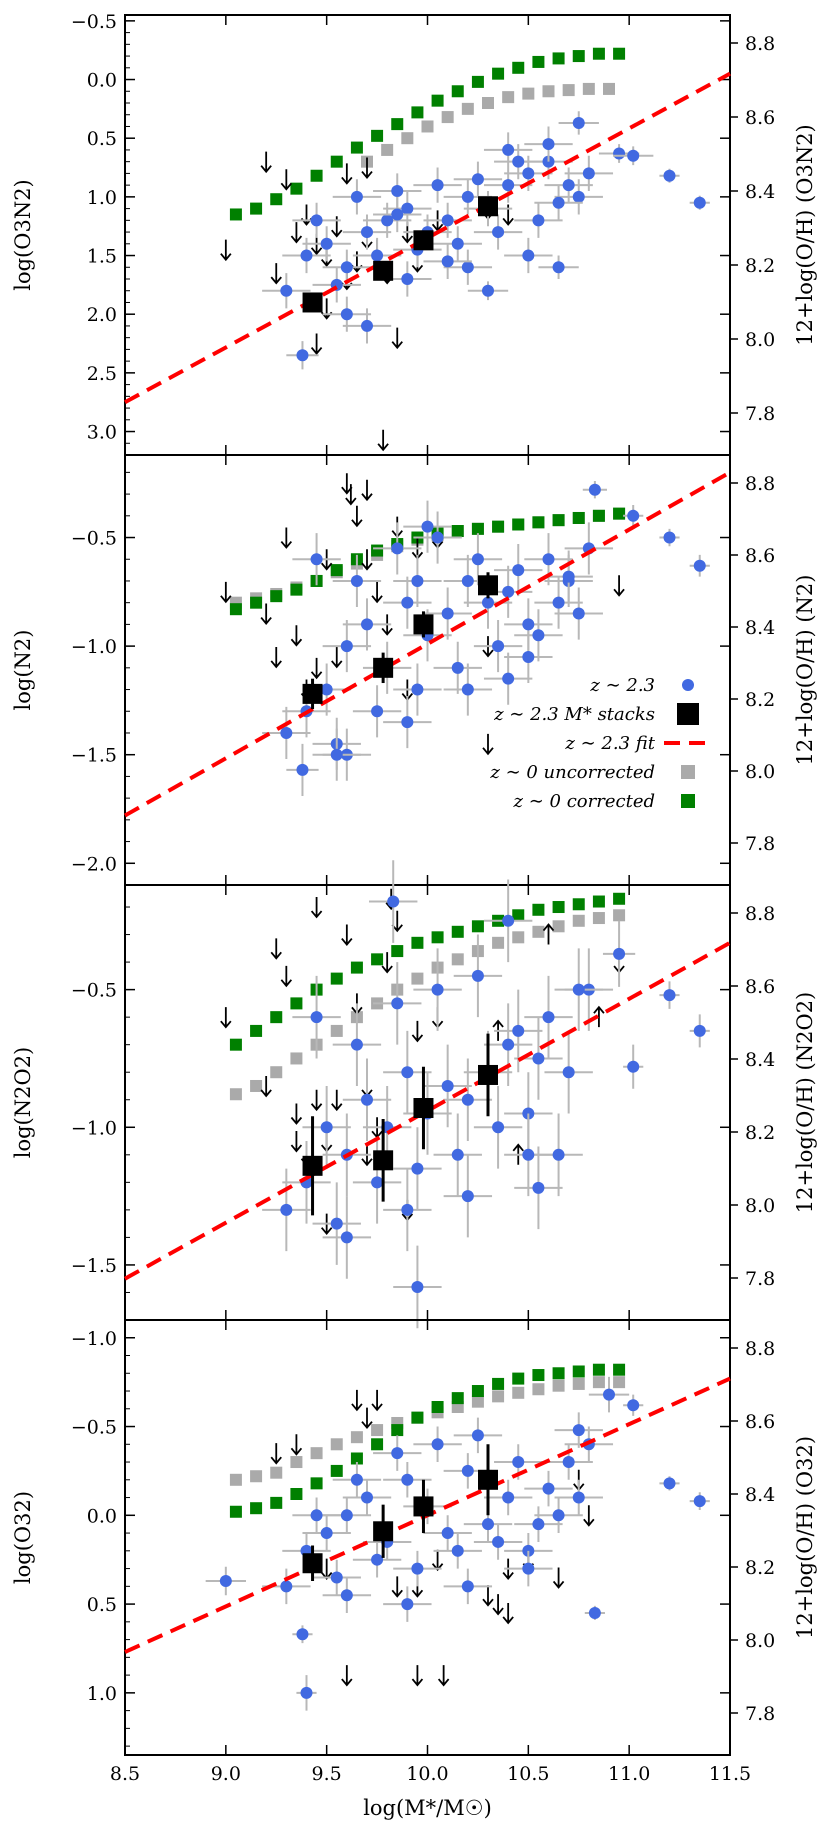 The image size is (830, 1845). I want to click on legend-label: z ∼ 0 corrected, so click(584, 801).